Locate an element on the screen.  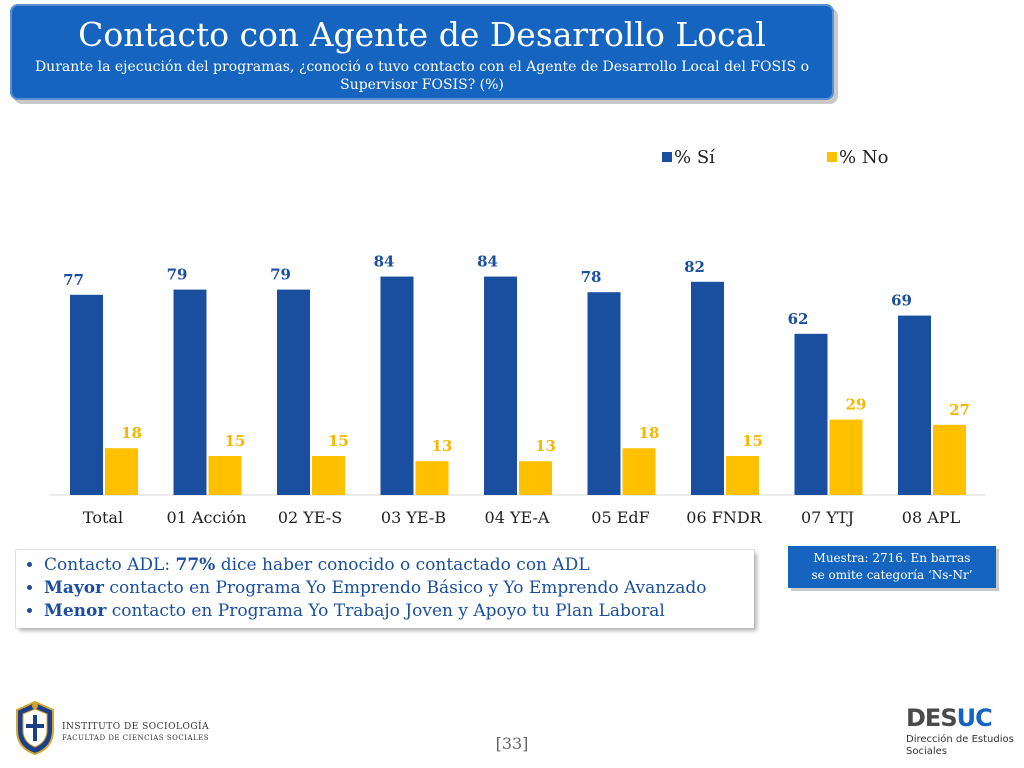
legend-swatch-no is located at coordinates (832, 157).